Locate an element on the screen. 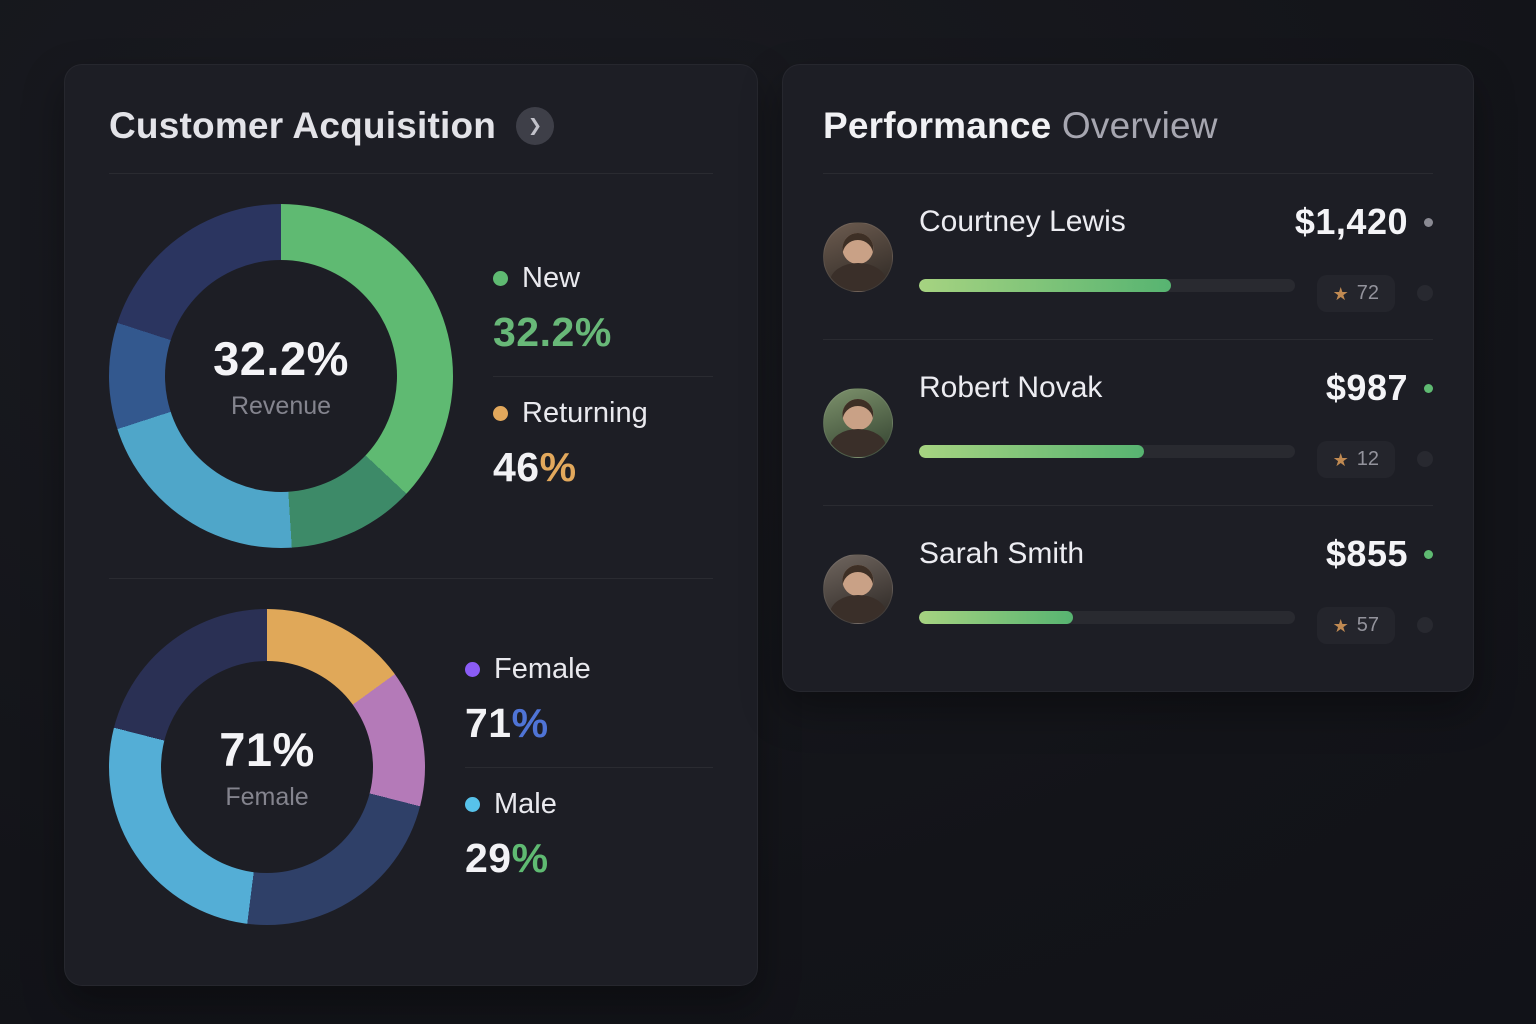 This screenshot has height=1024, width=1536. revenue-legend: New 32.2% Returning 46% is located at coordinates (603, 376).